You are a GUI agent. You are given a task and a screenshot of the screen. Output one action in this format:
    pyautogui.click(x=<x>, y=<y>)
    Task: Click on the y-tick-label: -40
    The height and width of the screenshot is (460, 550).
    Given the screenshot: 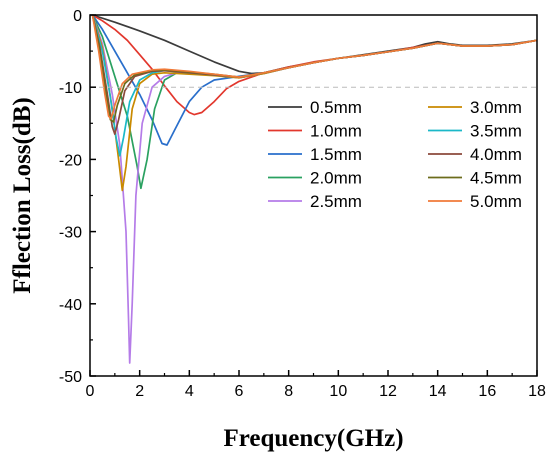 What is the action you would take?
    pyautogui.click(x=70, y=305)
    